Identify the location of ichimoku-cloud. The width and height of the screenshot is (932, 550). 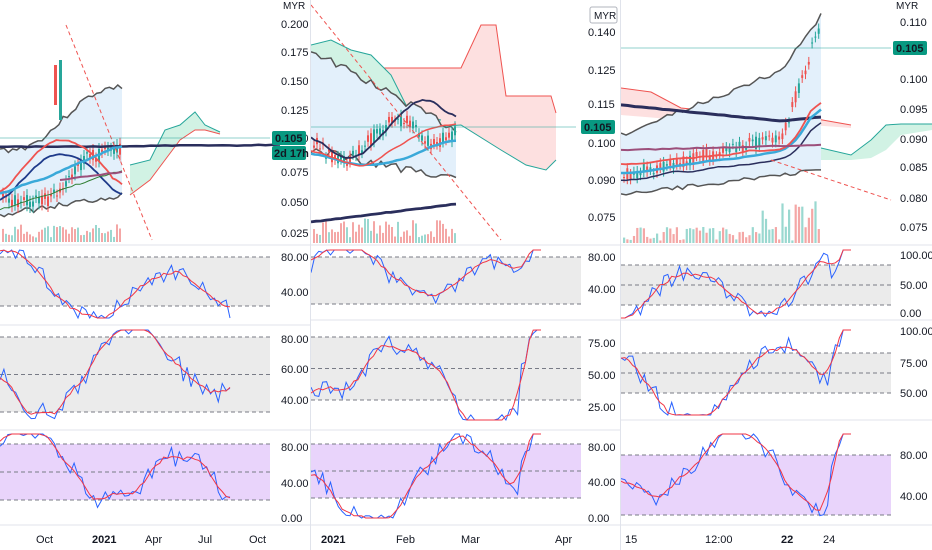
(443, 97).